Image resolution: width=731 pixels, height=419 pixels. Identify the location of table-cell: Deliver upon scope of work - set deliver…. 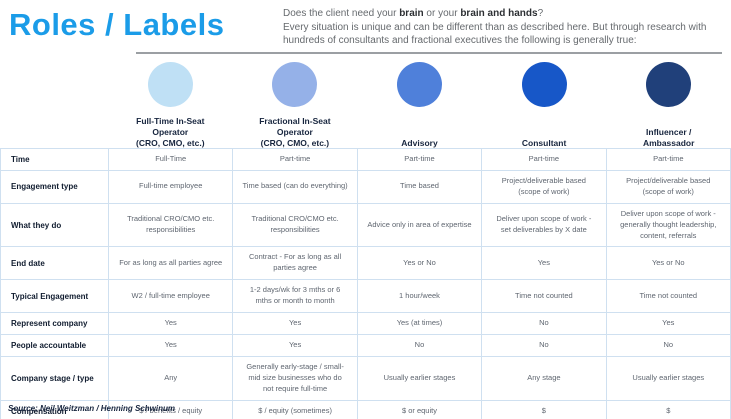
(544, 225).